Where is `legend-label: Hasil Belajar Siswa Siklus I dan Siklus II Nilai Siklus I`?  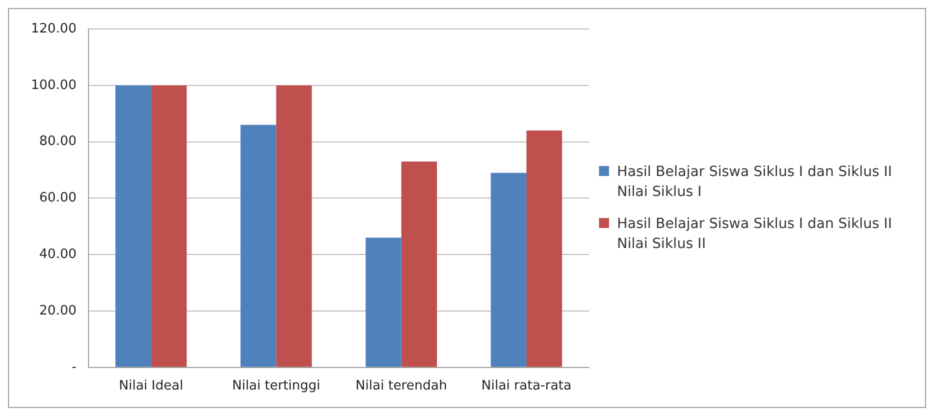
legend-label: Hasil Belajar Siswa Siklus I dan Siklus II Nilai Siklus I is located at coordinates (755, 182).